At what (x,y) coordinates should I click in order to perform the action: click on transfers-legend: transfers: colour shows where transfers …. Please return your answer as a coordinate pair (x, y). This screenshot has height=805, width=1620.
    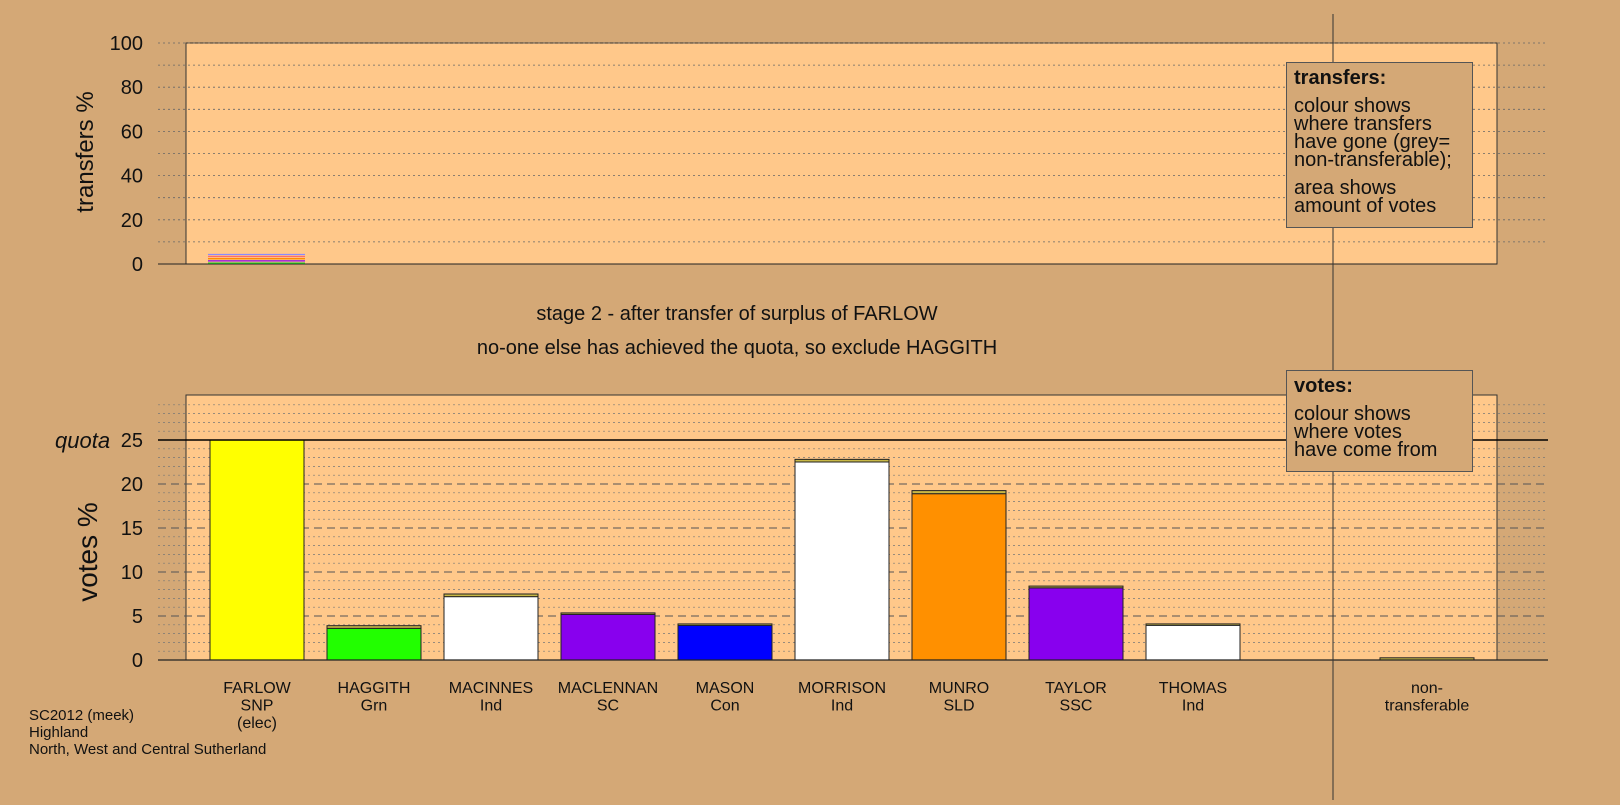
    Looking at the image, I should click on (1379, 145).